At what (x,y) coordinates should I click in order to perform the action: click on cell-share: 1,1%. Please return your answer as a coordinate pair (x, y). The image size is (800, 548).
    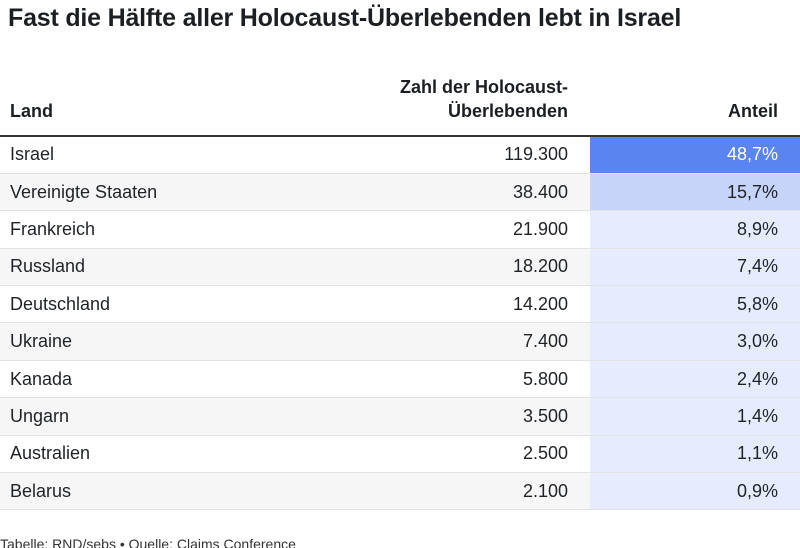
    Looking at the image, I should click on (695, 454).